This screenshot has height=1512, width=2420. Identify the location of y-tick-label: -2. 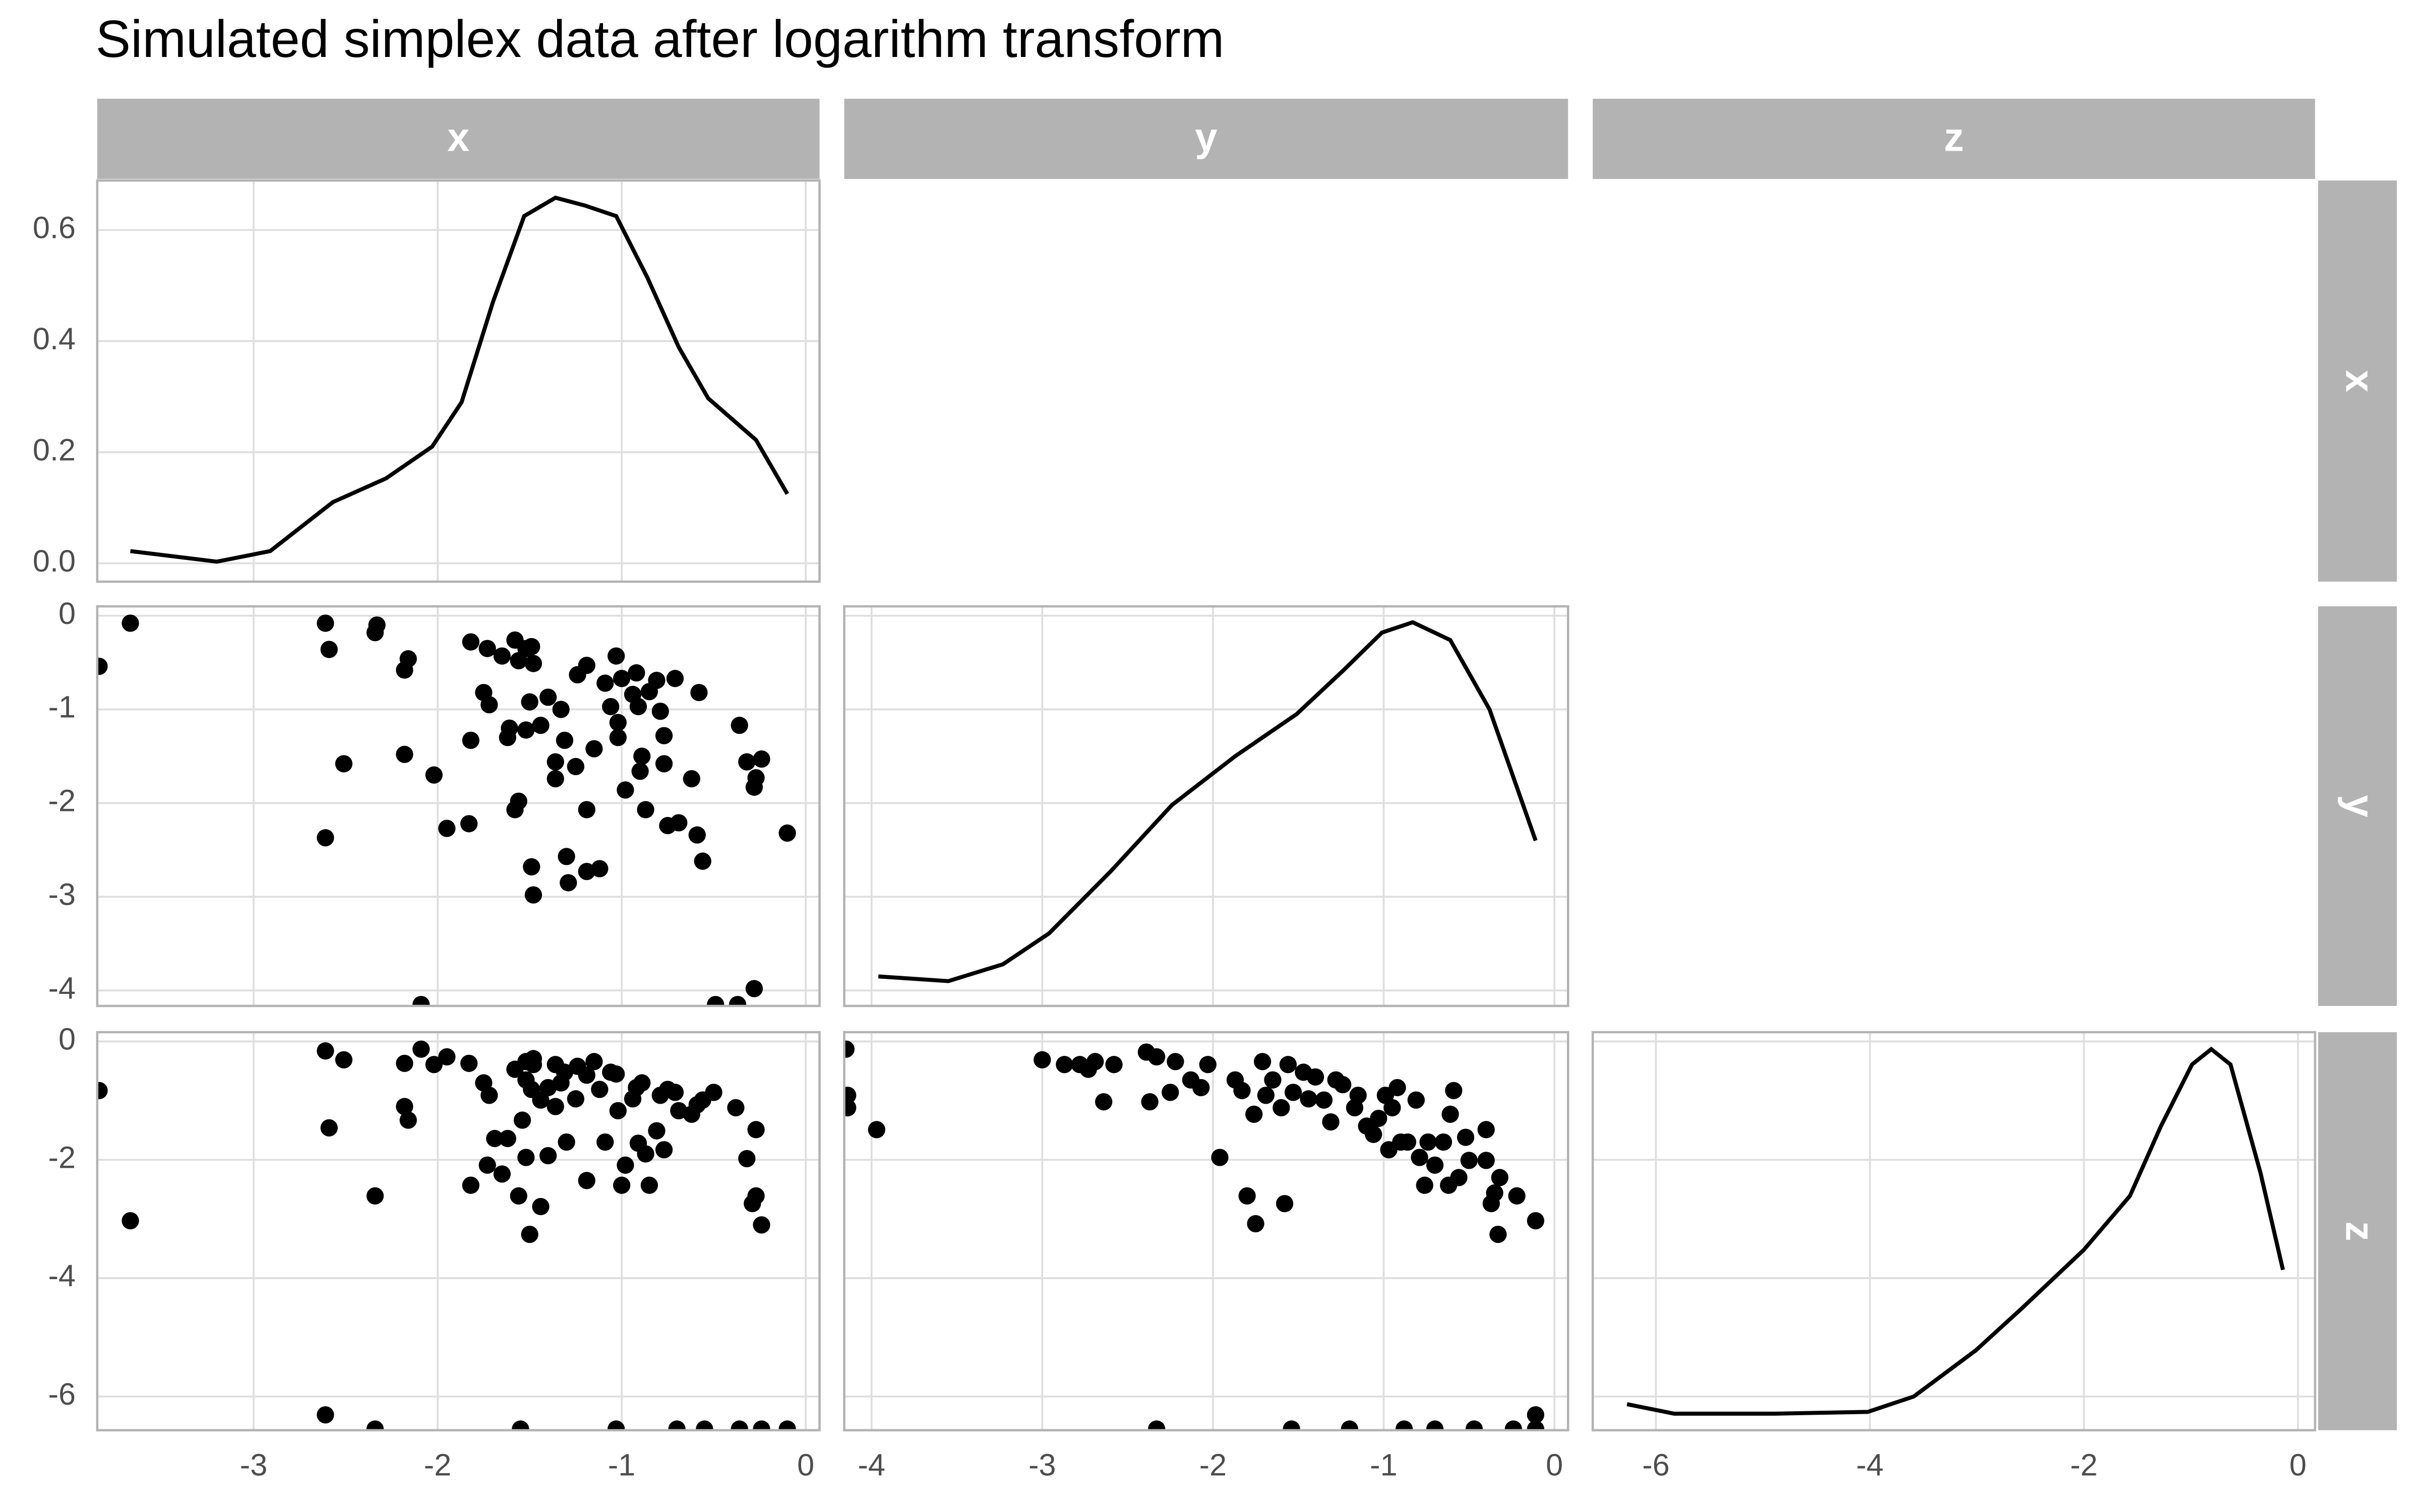
(62, 1157).